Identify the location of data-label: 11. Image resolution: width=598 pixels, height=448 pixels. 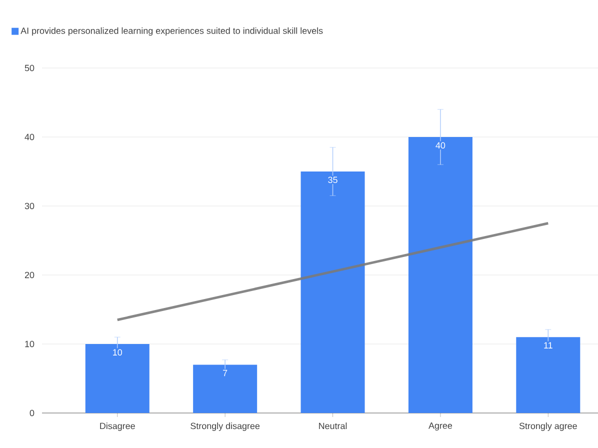
(548, 345).